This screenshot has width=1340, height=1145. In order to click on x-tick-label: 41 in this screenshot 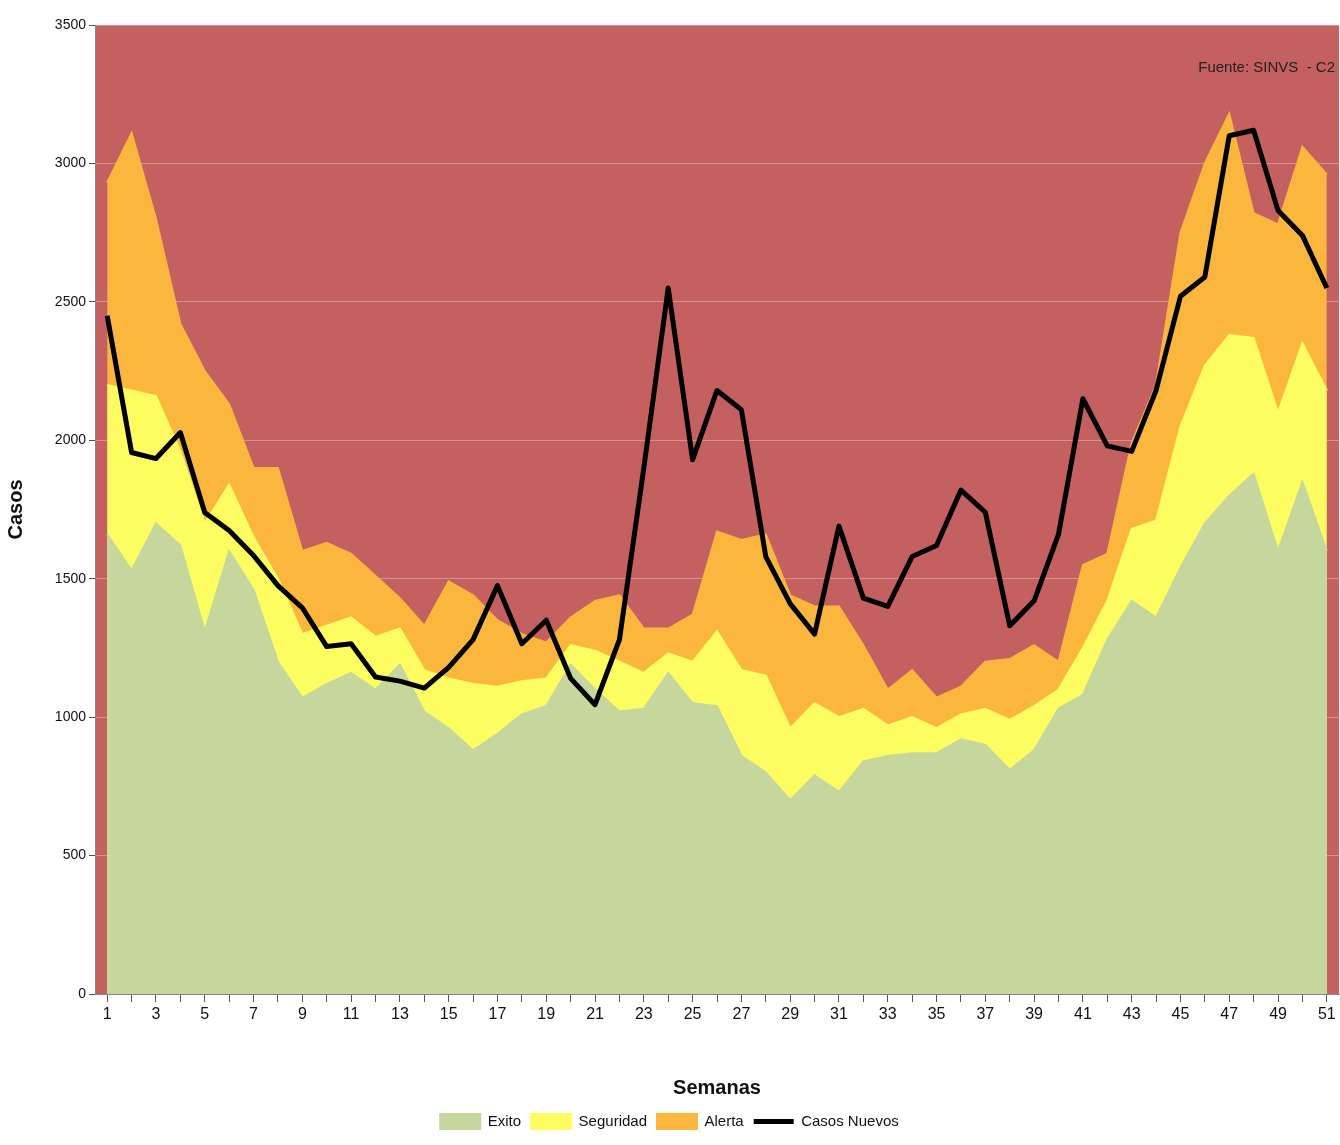, I will do `click(1082, 1014)`.